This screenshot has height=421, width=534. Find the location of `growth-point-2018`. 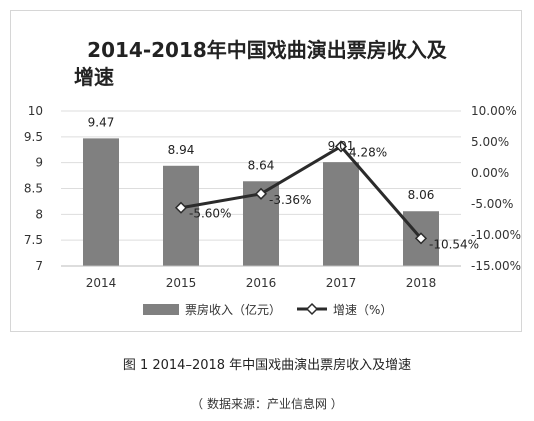

growth-point-2018 is located at coordinates (421, 238).